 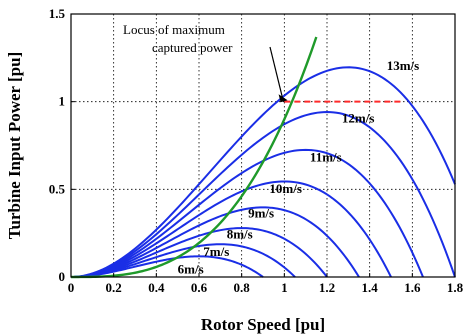 I want to click on y-tick-label: 1.5, so click(x=57, y=13).